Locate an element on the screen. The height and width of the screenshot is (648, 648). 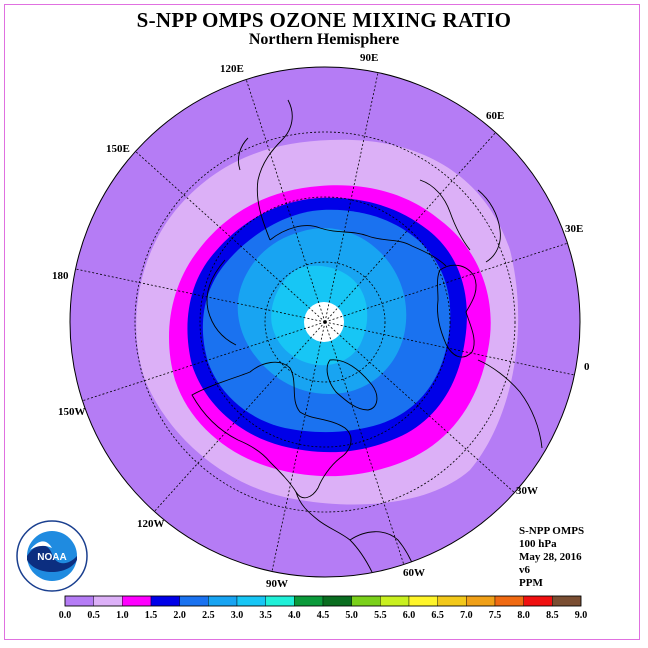
info-units: PPM is located at coordinates (531, 583).